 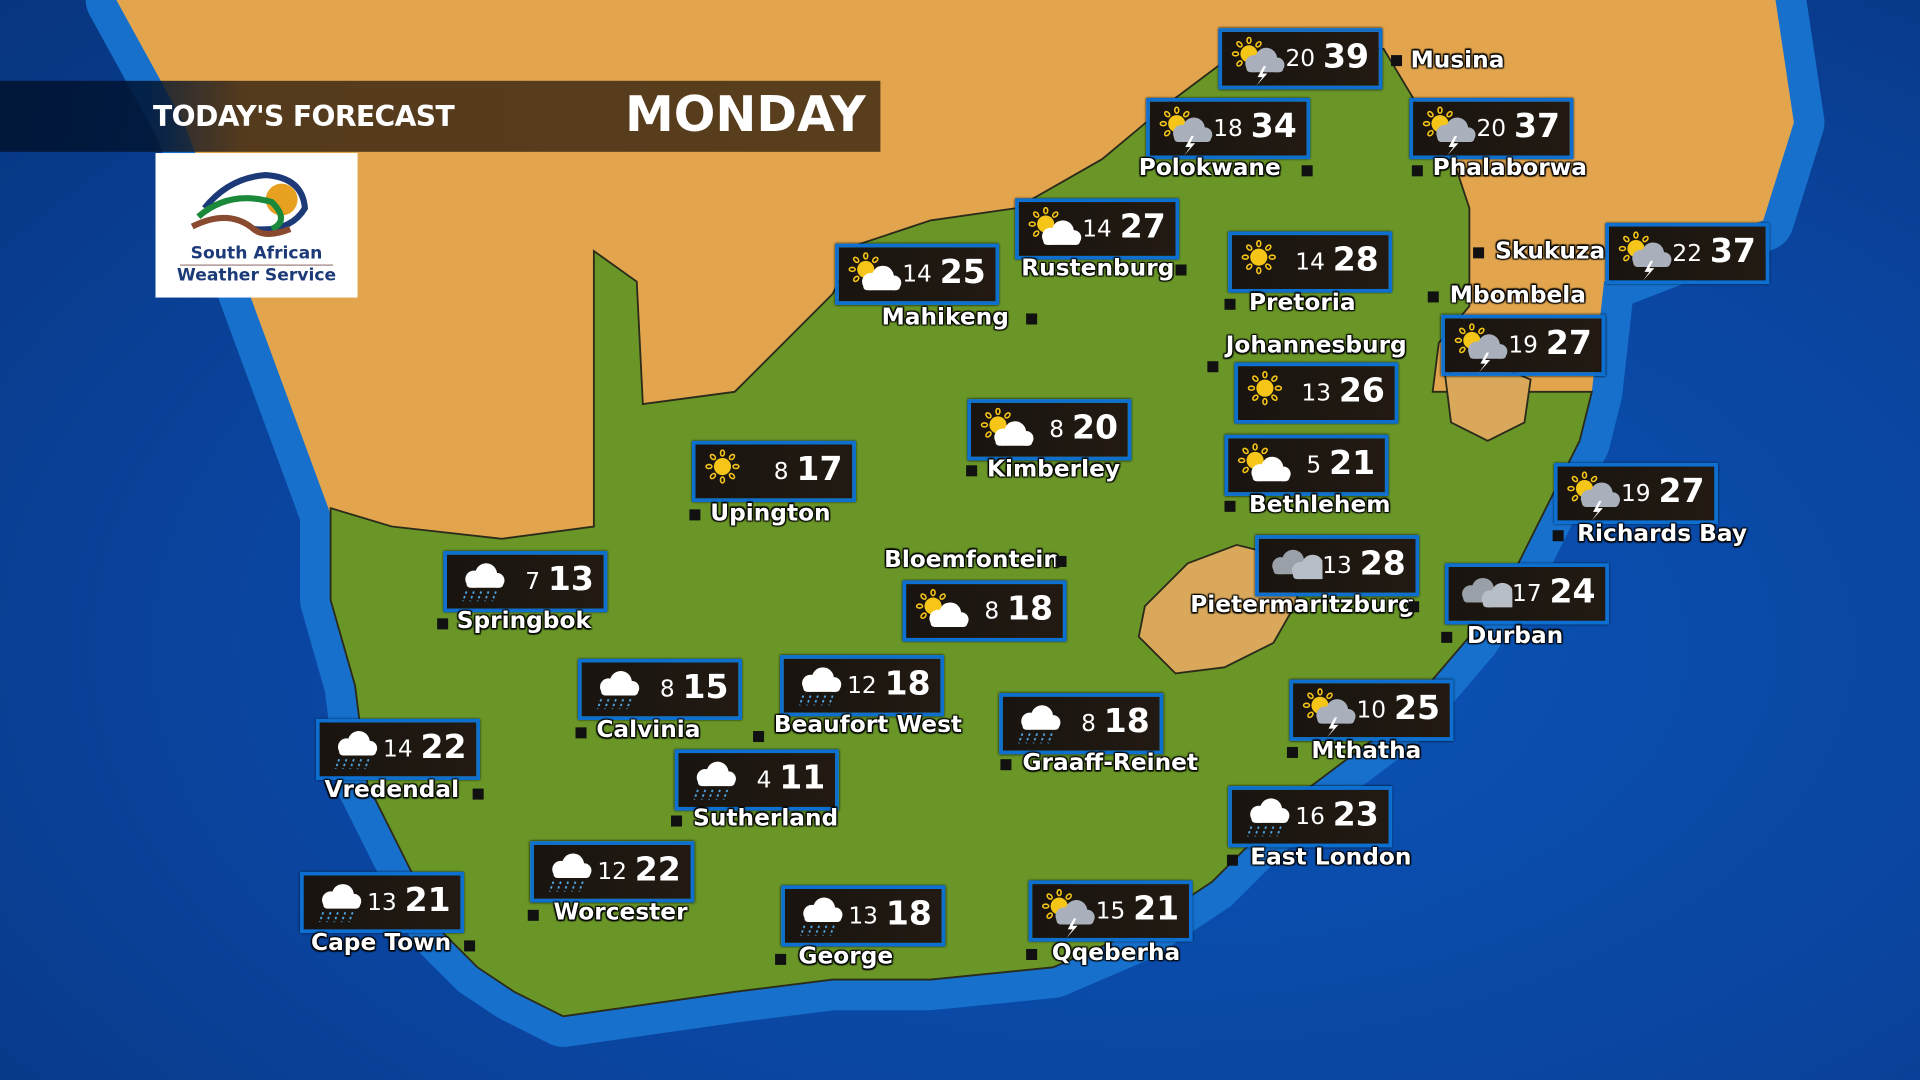 What do you see at coordinates (1447, 637) in the screenshot?
I see `city-marker-durban` at bounding box center [1447, 637].